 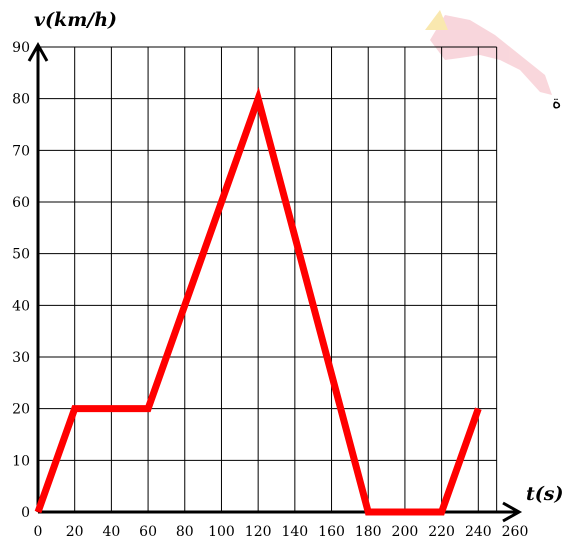 I want to click on x-tick-label: 60, so click(x=148, y=532).